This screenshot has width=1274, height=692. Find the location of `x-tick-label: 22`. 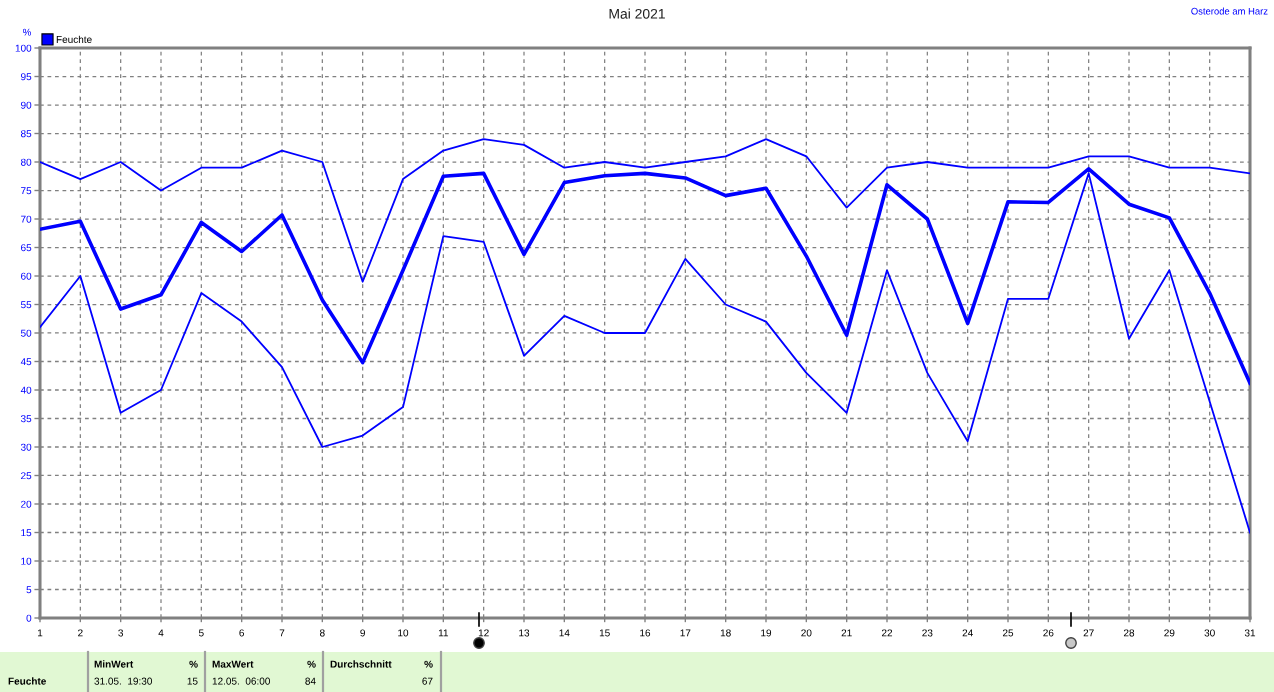

x-tick-label: 22 is located at coordinates (887, 633).